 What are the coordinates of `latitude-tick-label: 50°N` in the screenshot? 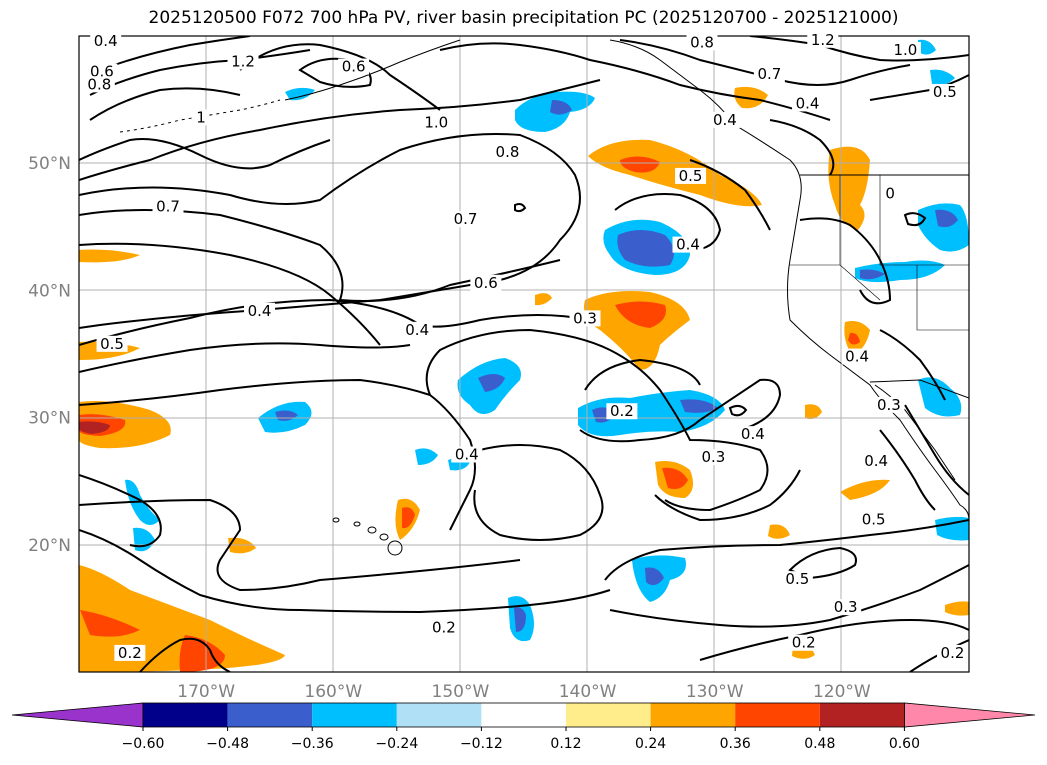 It's located at (49, 164).